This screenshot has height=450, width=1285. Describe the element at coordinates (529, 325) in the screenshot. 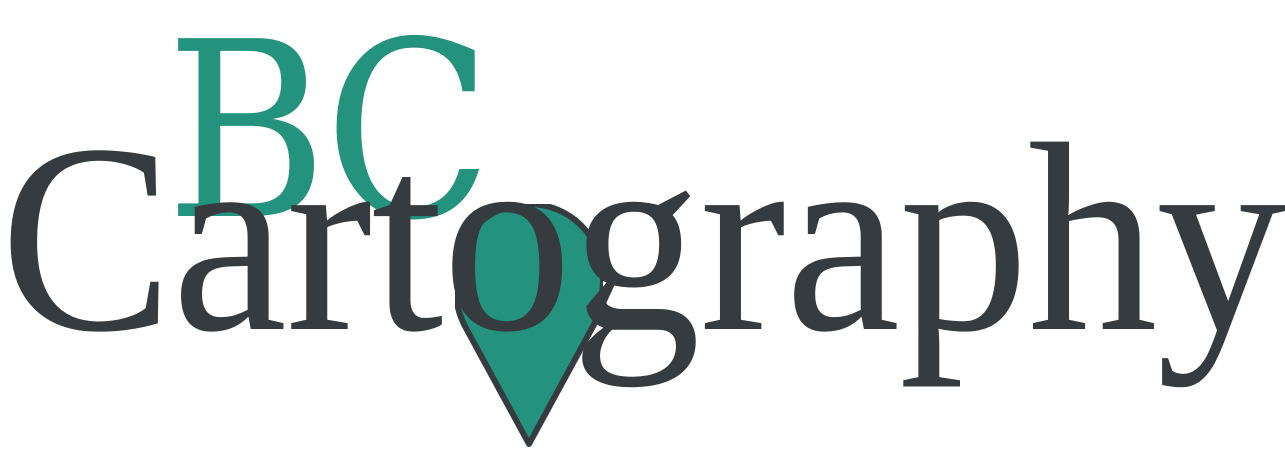

I see `map-pin-icon` at that location.